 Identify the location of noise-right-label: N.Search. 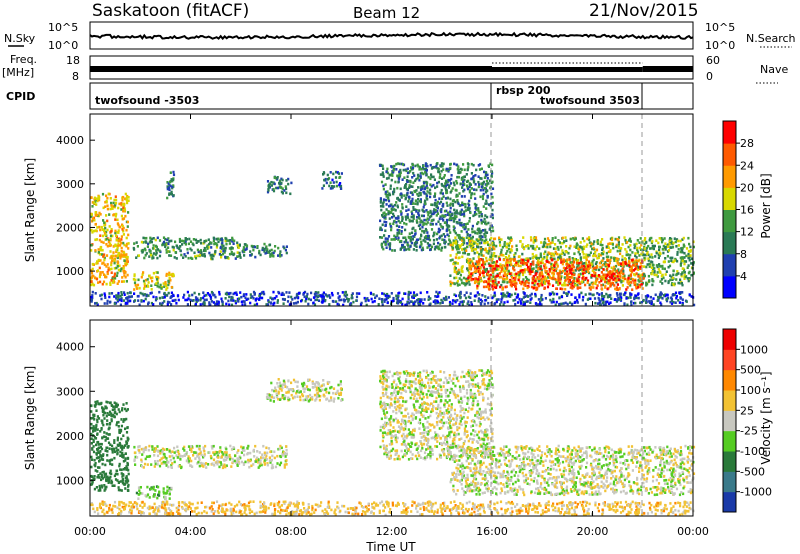
(771, 38).